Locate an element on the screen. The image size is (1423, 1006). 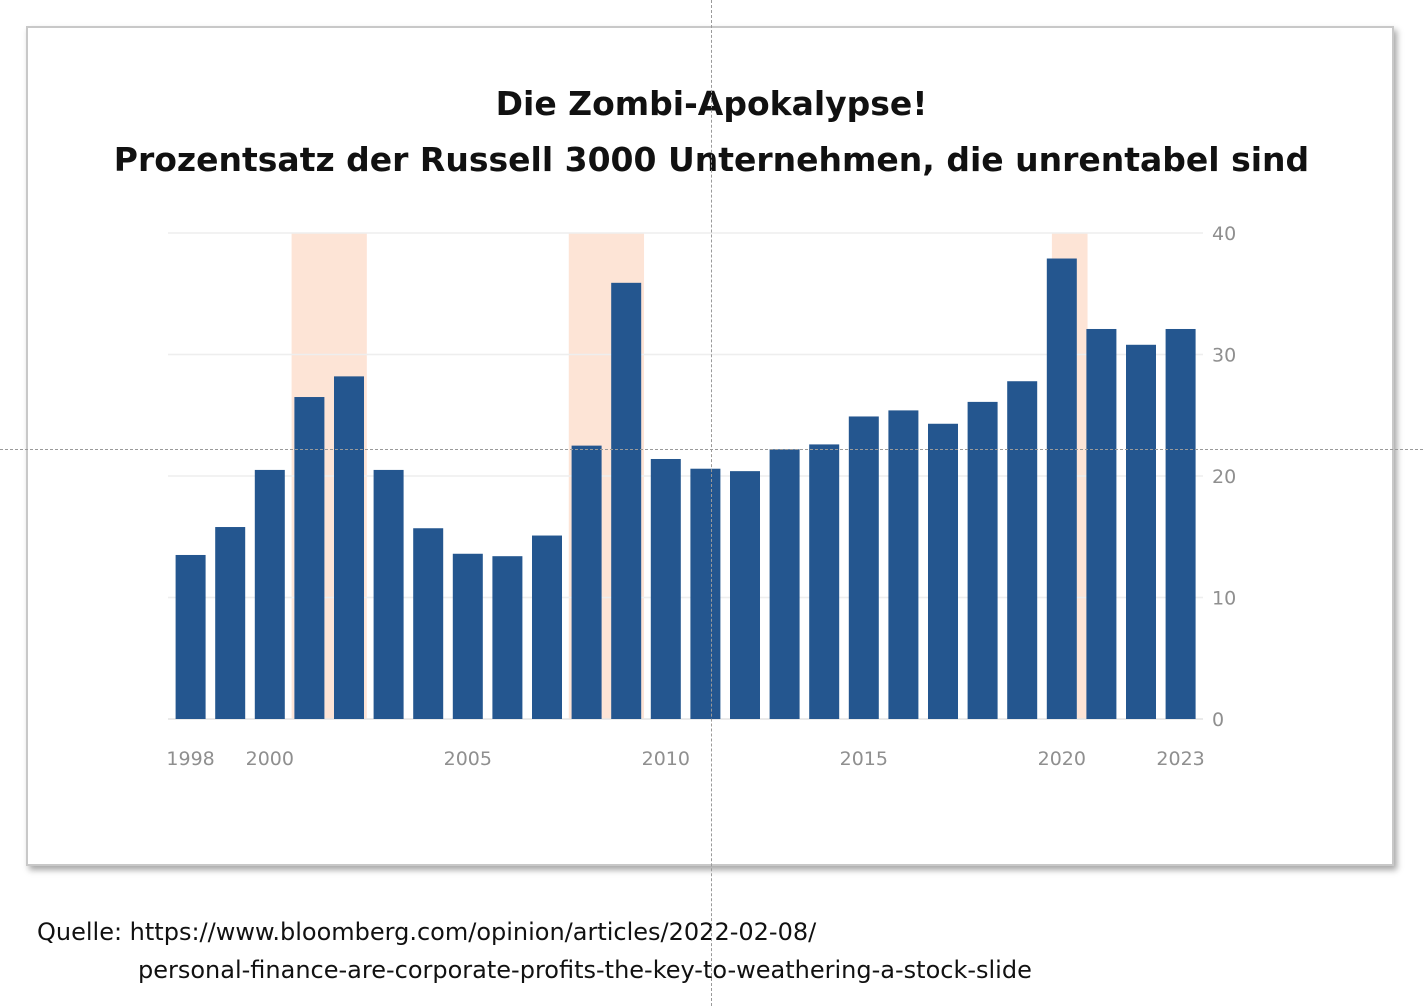
bar-1998 is located at coordinates (190, 636).